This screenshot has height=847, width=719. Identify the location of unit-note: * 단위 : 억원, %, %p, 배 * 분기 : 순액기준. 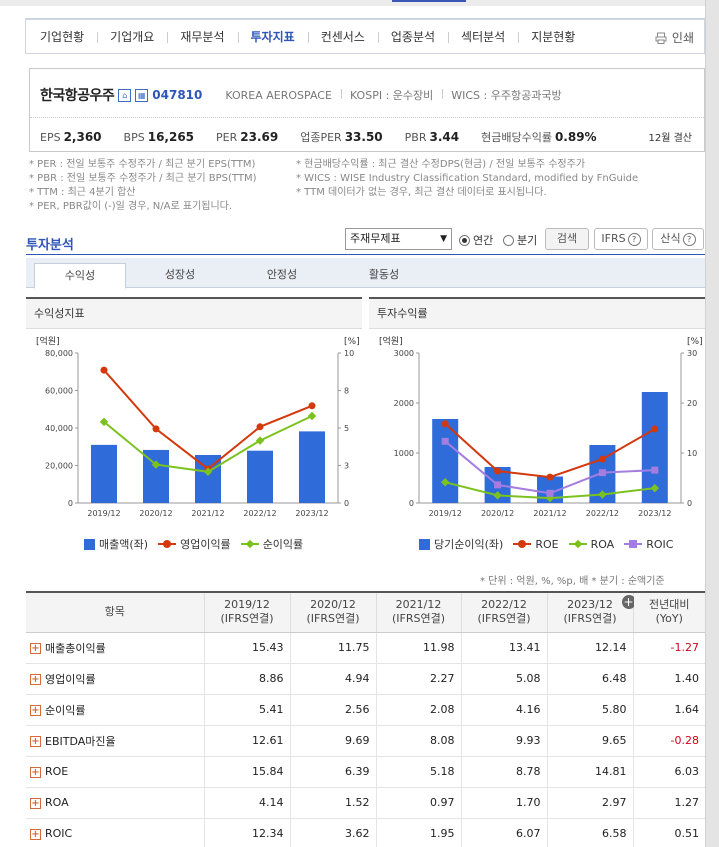
(572, 581).